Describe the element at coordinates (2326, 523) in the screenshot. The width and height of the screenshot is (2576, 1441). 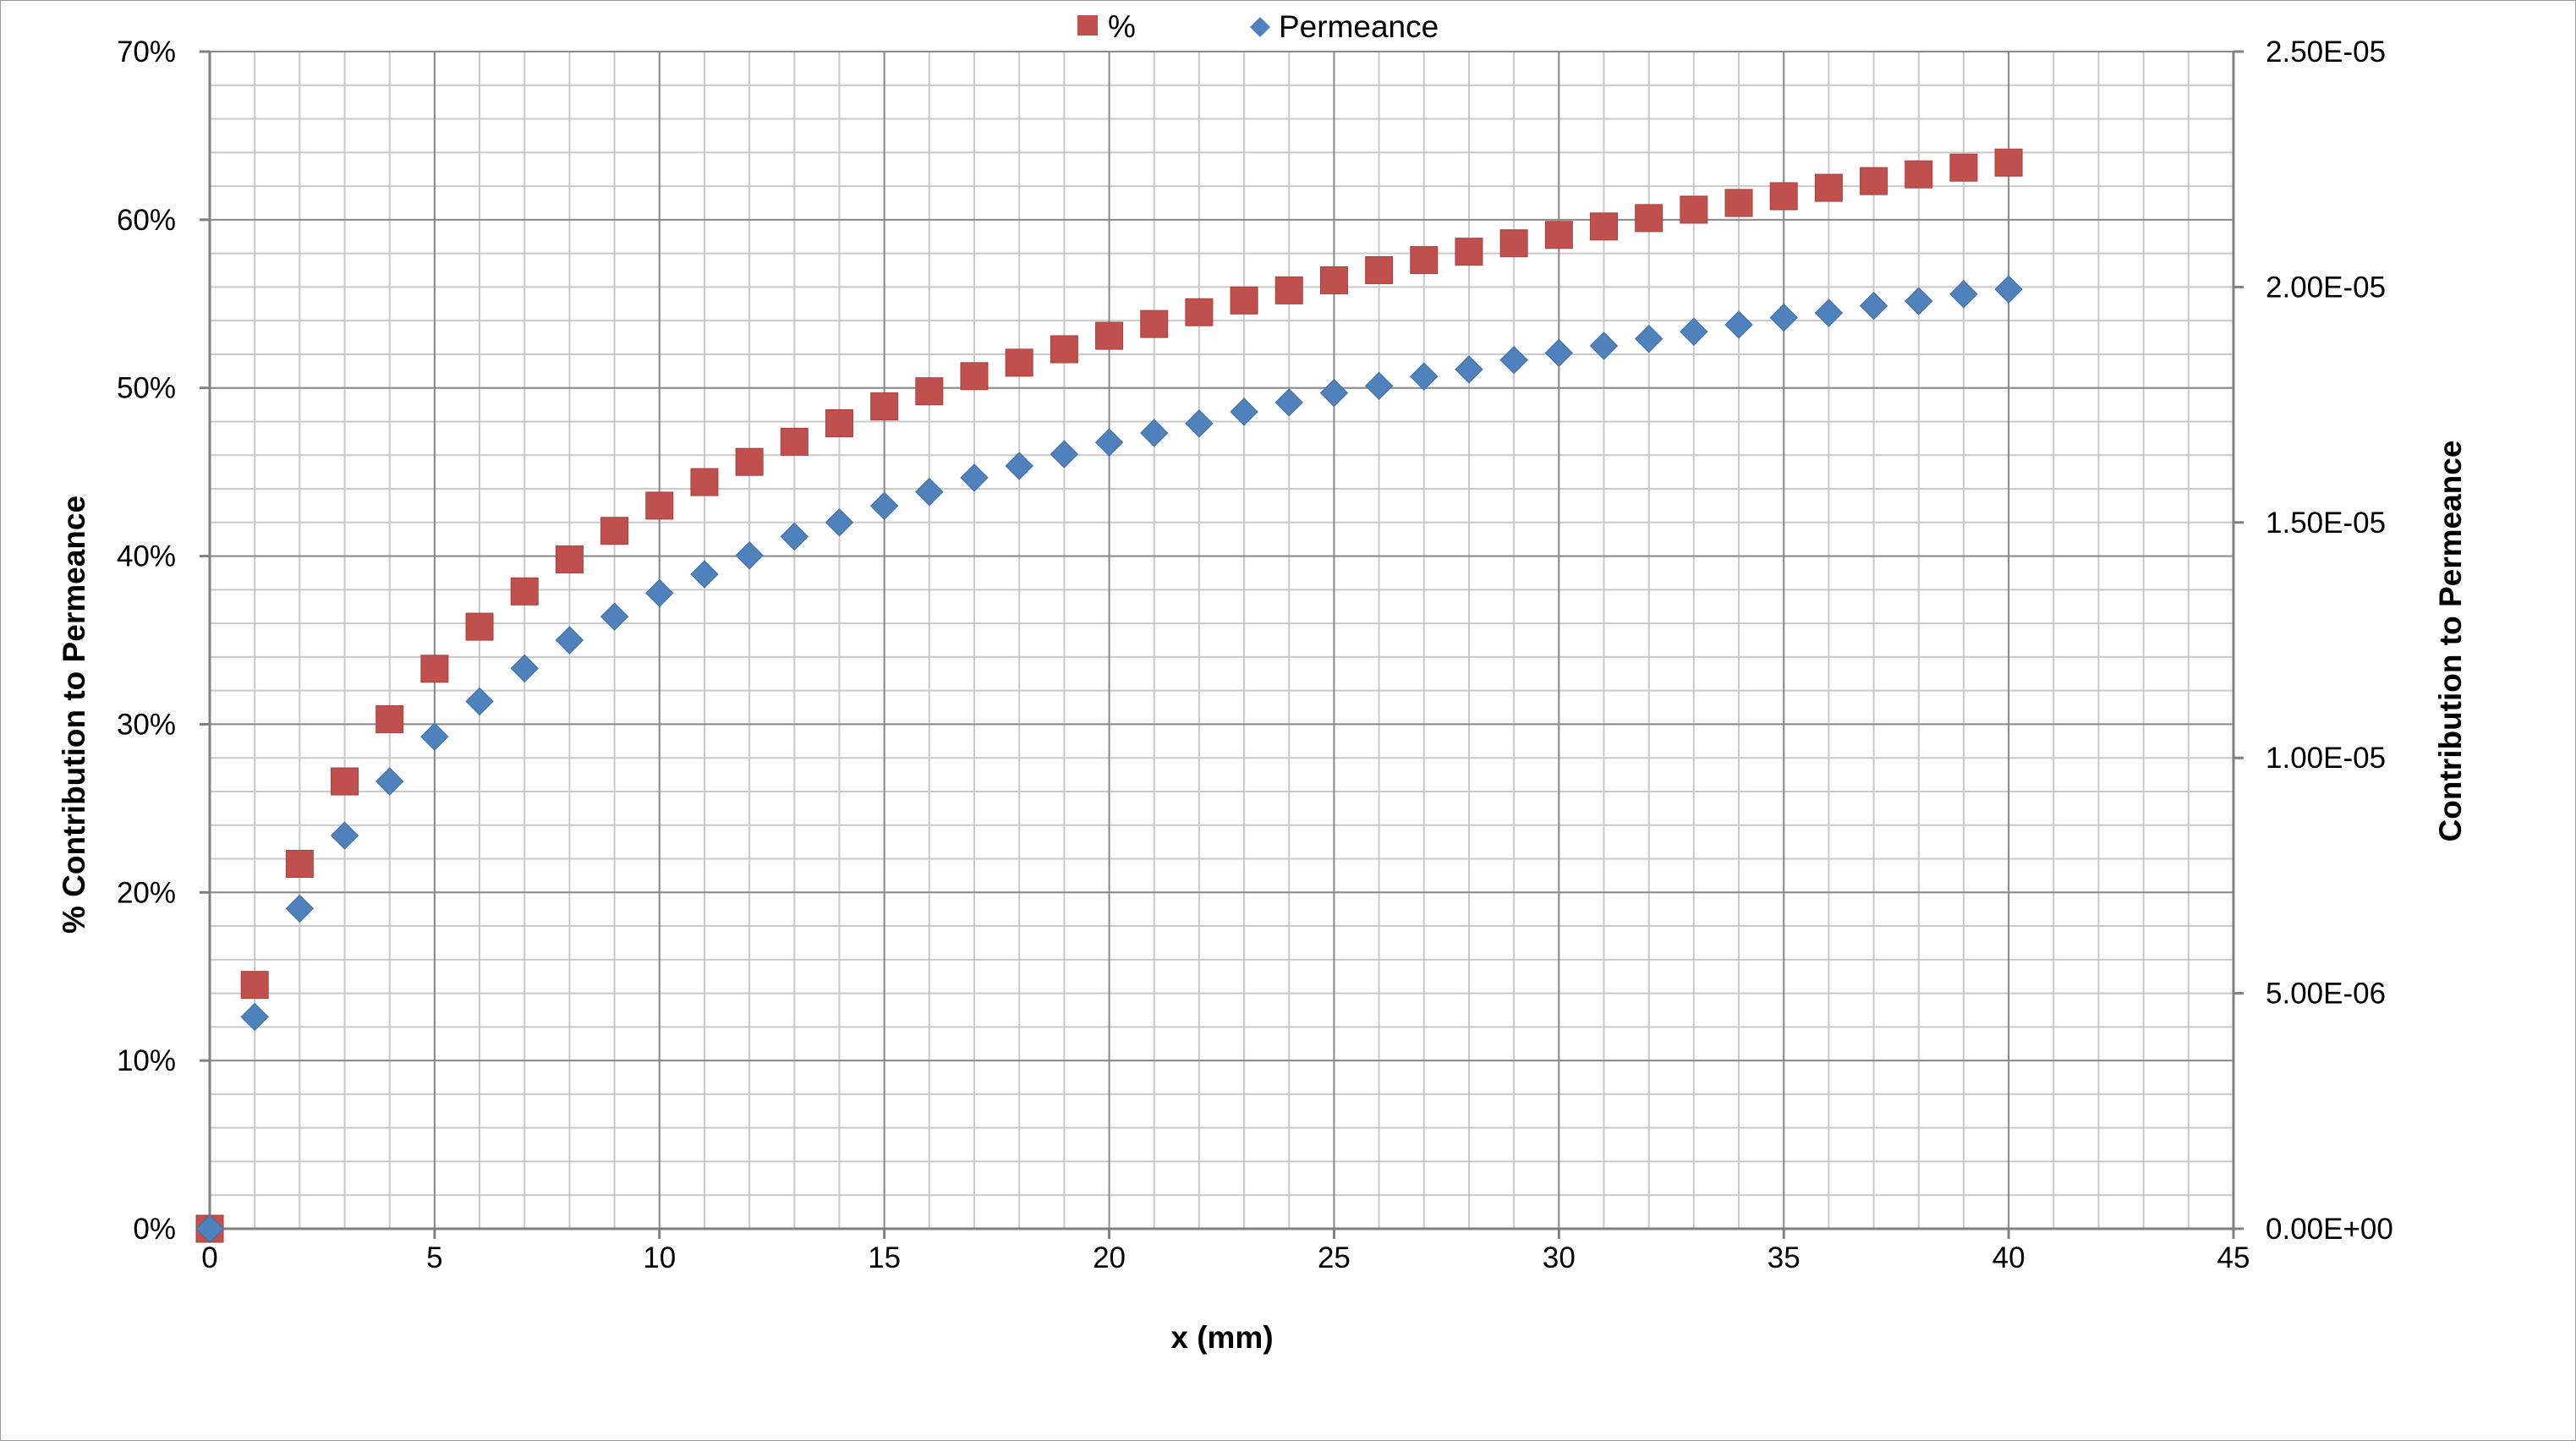
I see `y-right-tick-label: 1.50E-05` at that location.